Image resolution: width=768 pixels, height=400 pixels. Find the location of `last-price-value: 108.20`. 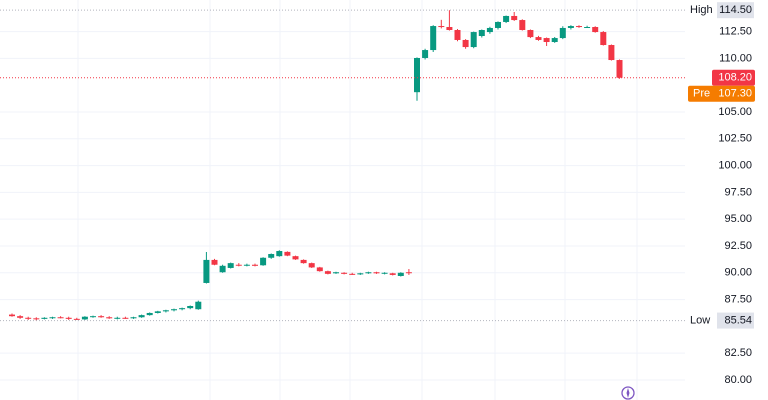

last-price-value: 108.20 is located at coordinates (735, 78).